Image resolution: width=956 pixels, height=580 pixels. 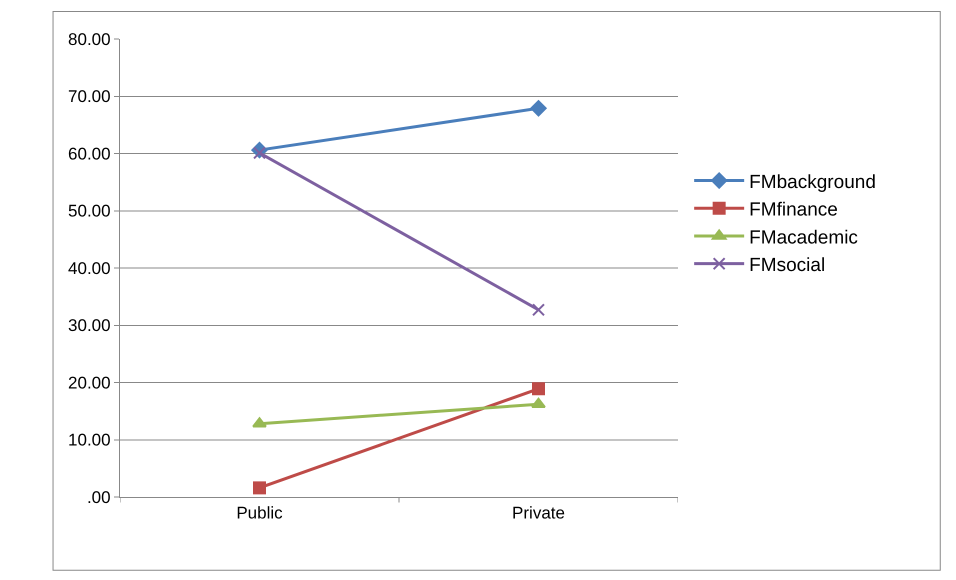 What do you see at coordinates (89, 440) in the screenshot?
I see `y-tick-label: 10.00` at bounding box center [89, 440].